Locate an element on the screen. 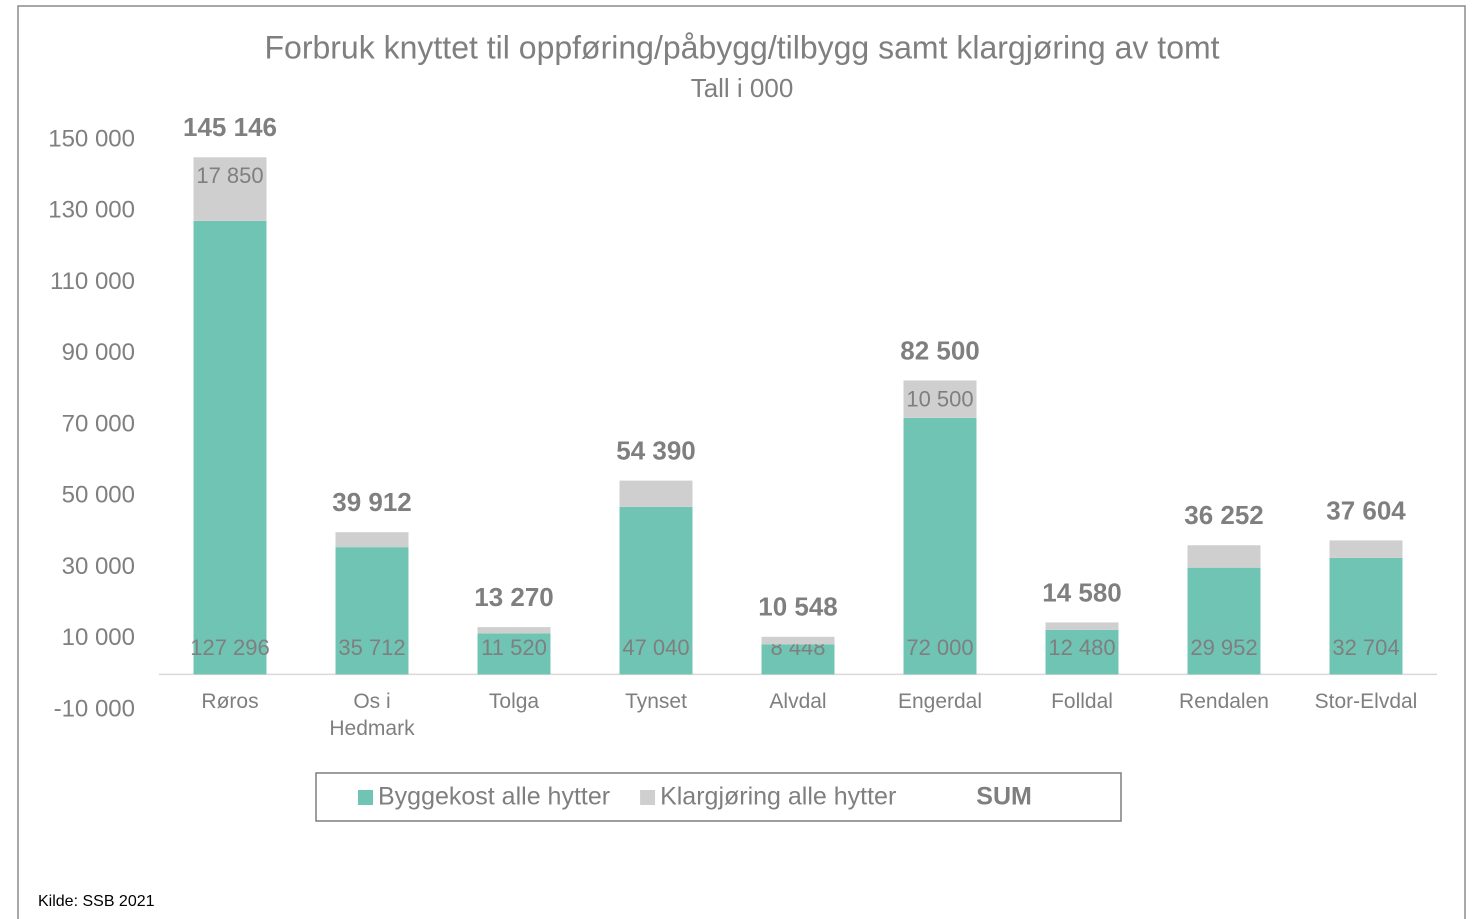 This screenshot has height=919, width=1473. data-label: 12 480 is located at coordinates (1081, 647).